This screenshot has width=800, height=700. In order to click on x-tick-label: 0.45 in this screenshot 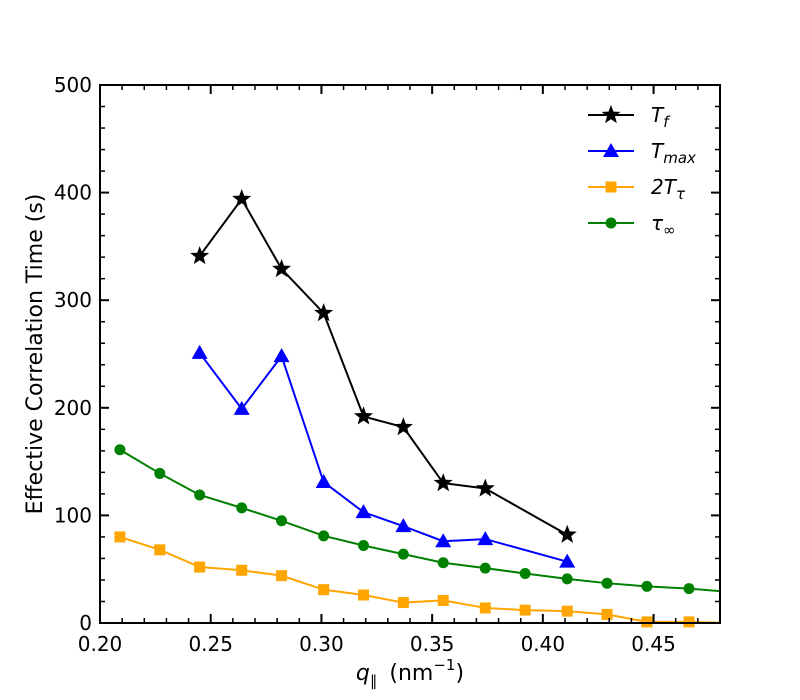, I will do `click(653, 644)`.